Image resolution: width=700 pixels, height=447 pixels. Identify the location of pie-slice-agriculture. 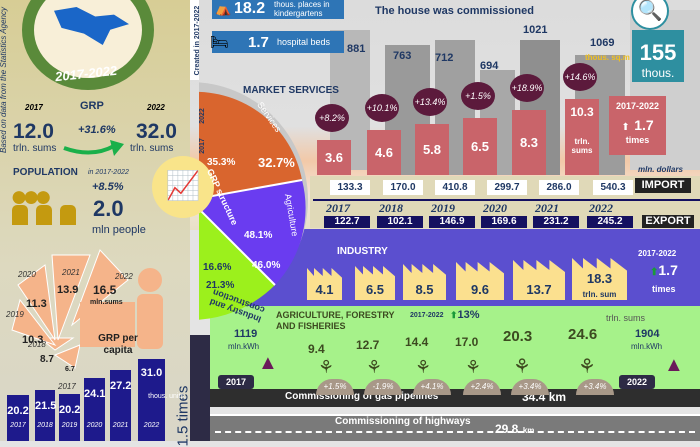
(252, 232).